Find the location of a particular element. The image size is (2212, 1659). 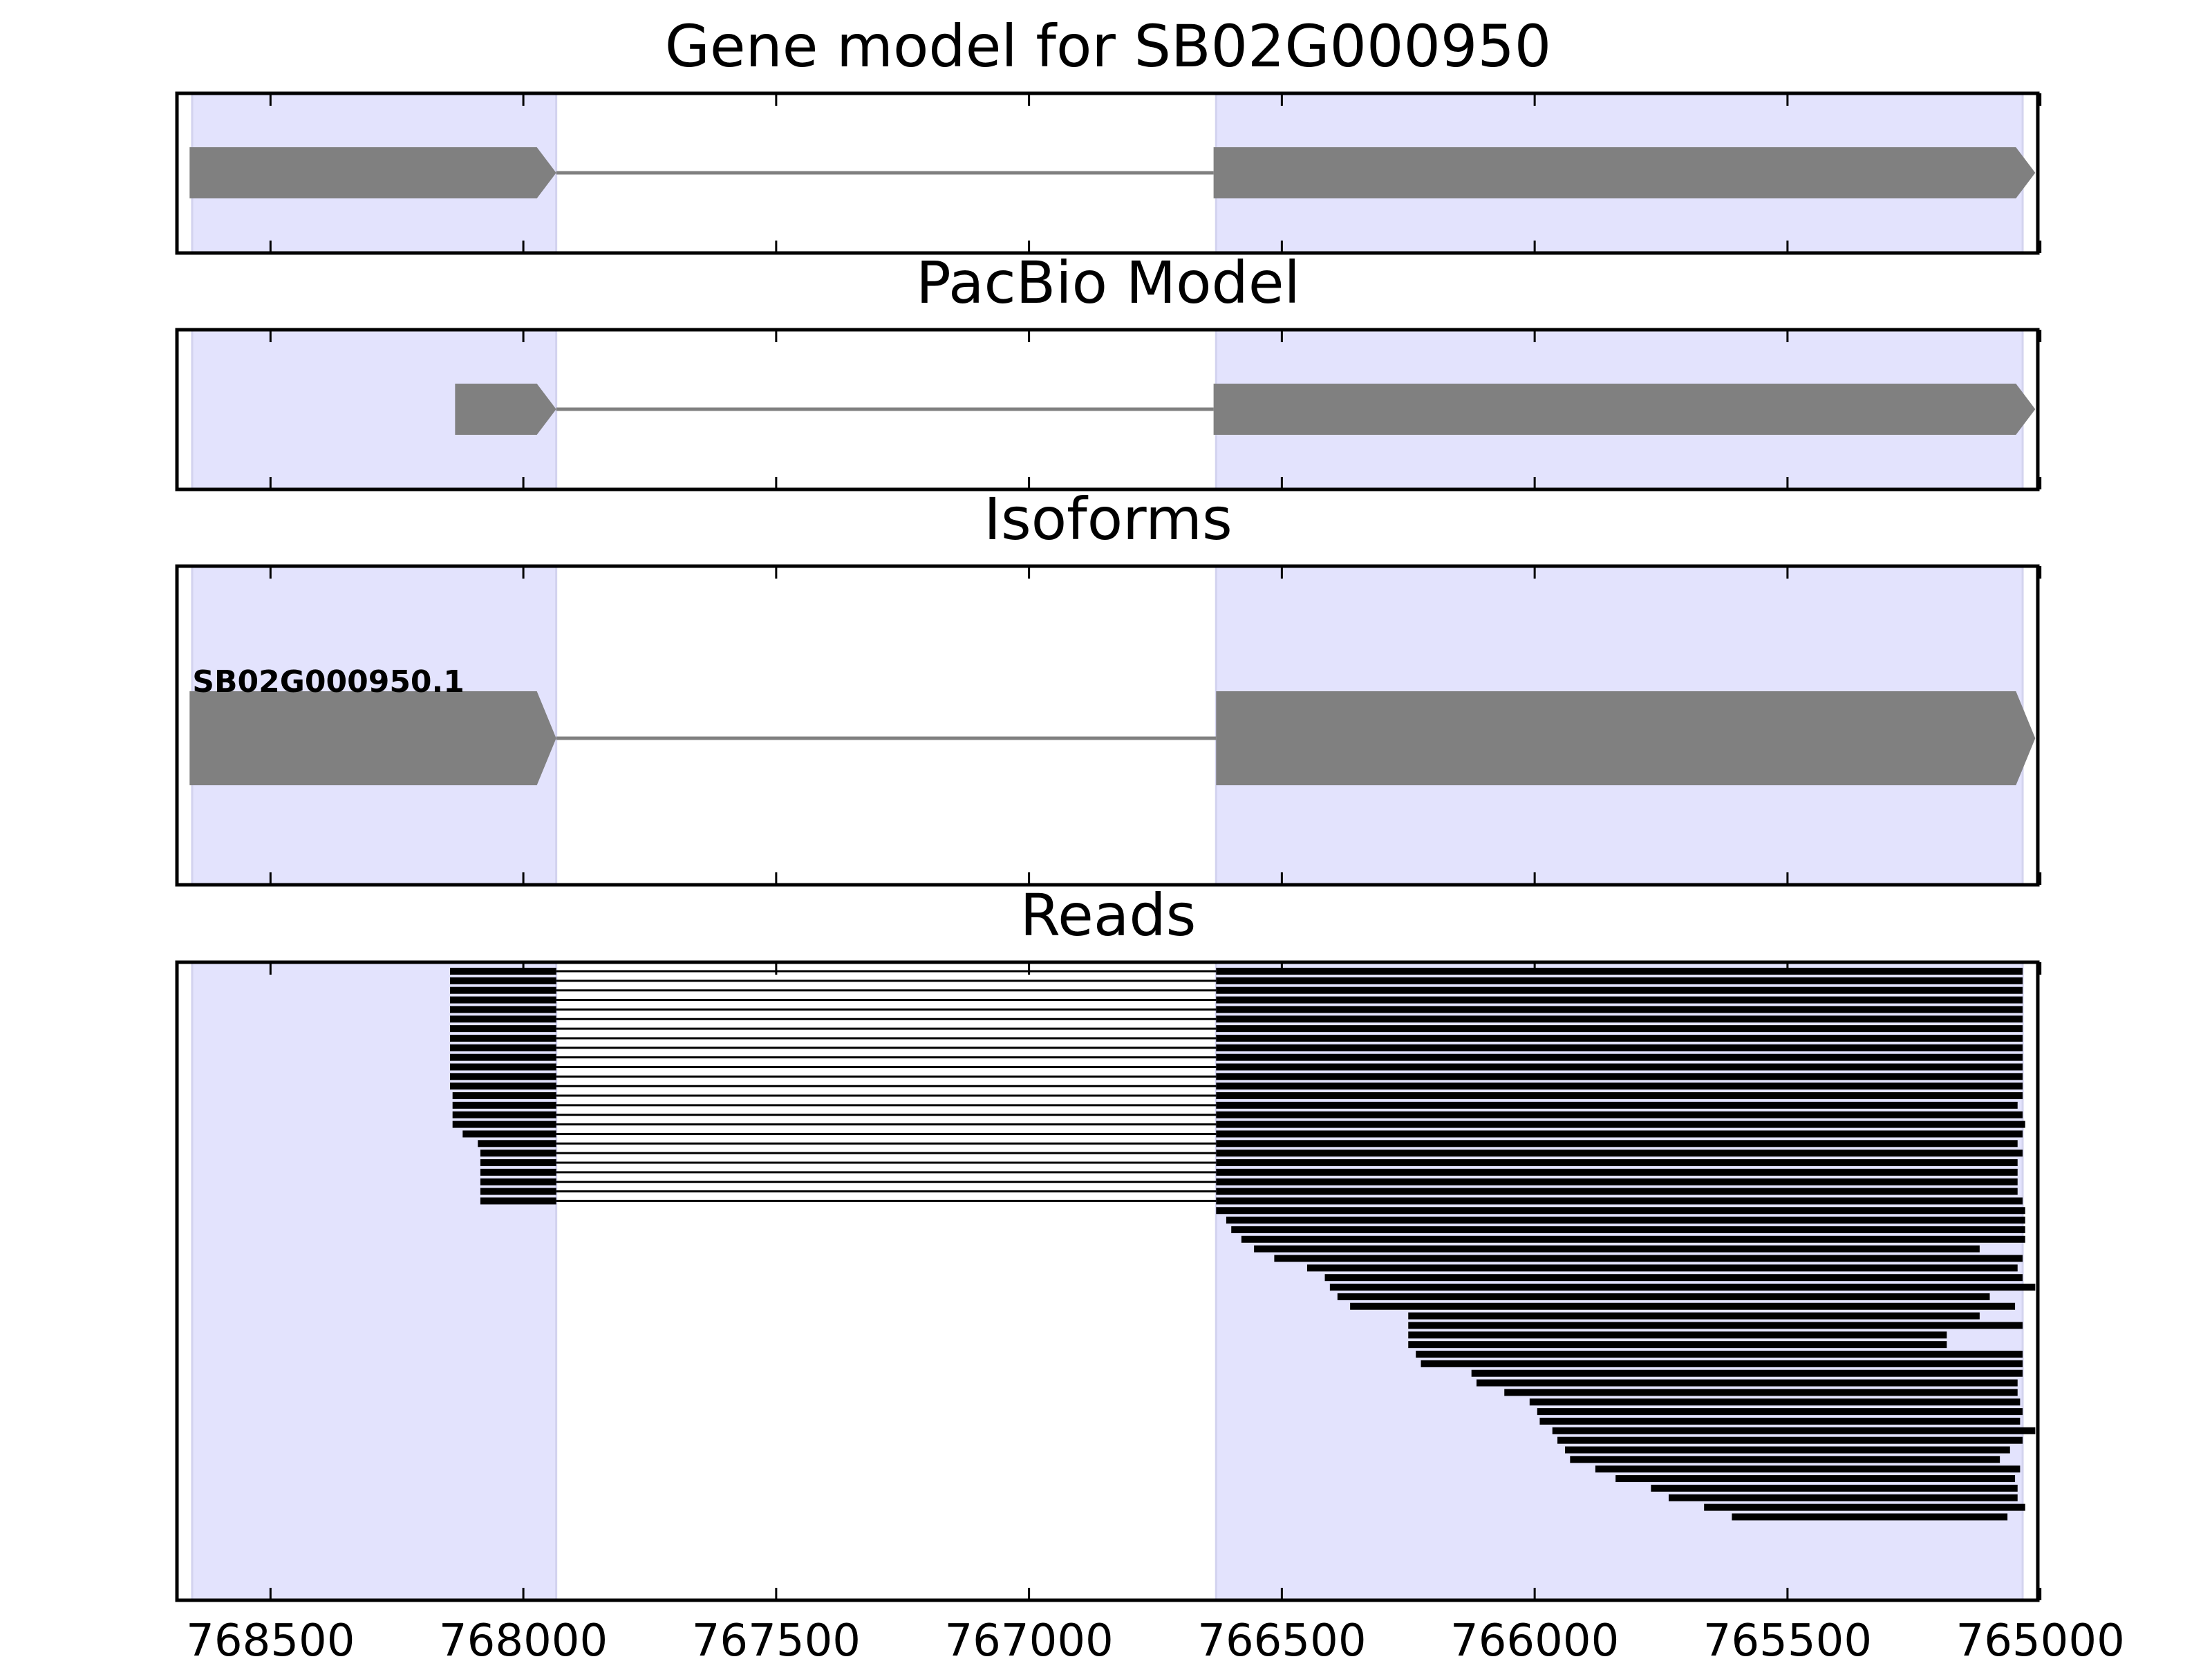

panel-title-gene-model: Gene model for SB02G000950 is located at coordinates (1108, 46).